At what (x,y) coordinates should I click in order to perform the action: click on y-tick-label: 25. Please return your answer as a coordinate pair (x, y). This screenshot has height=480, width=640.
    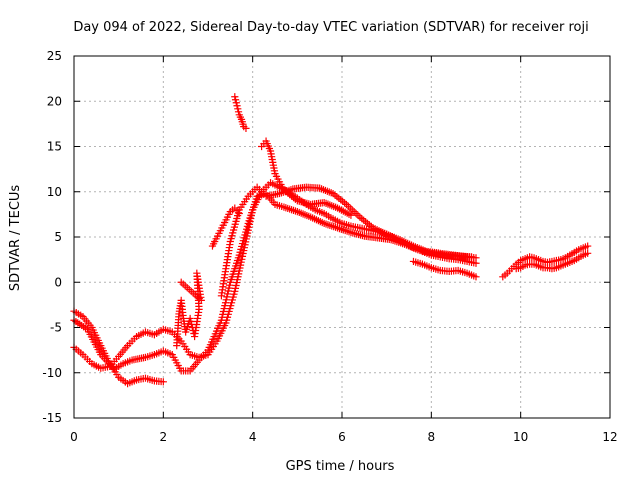
    Looking at the image, I should click on (54, 56).